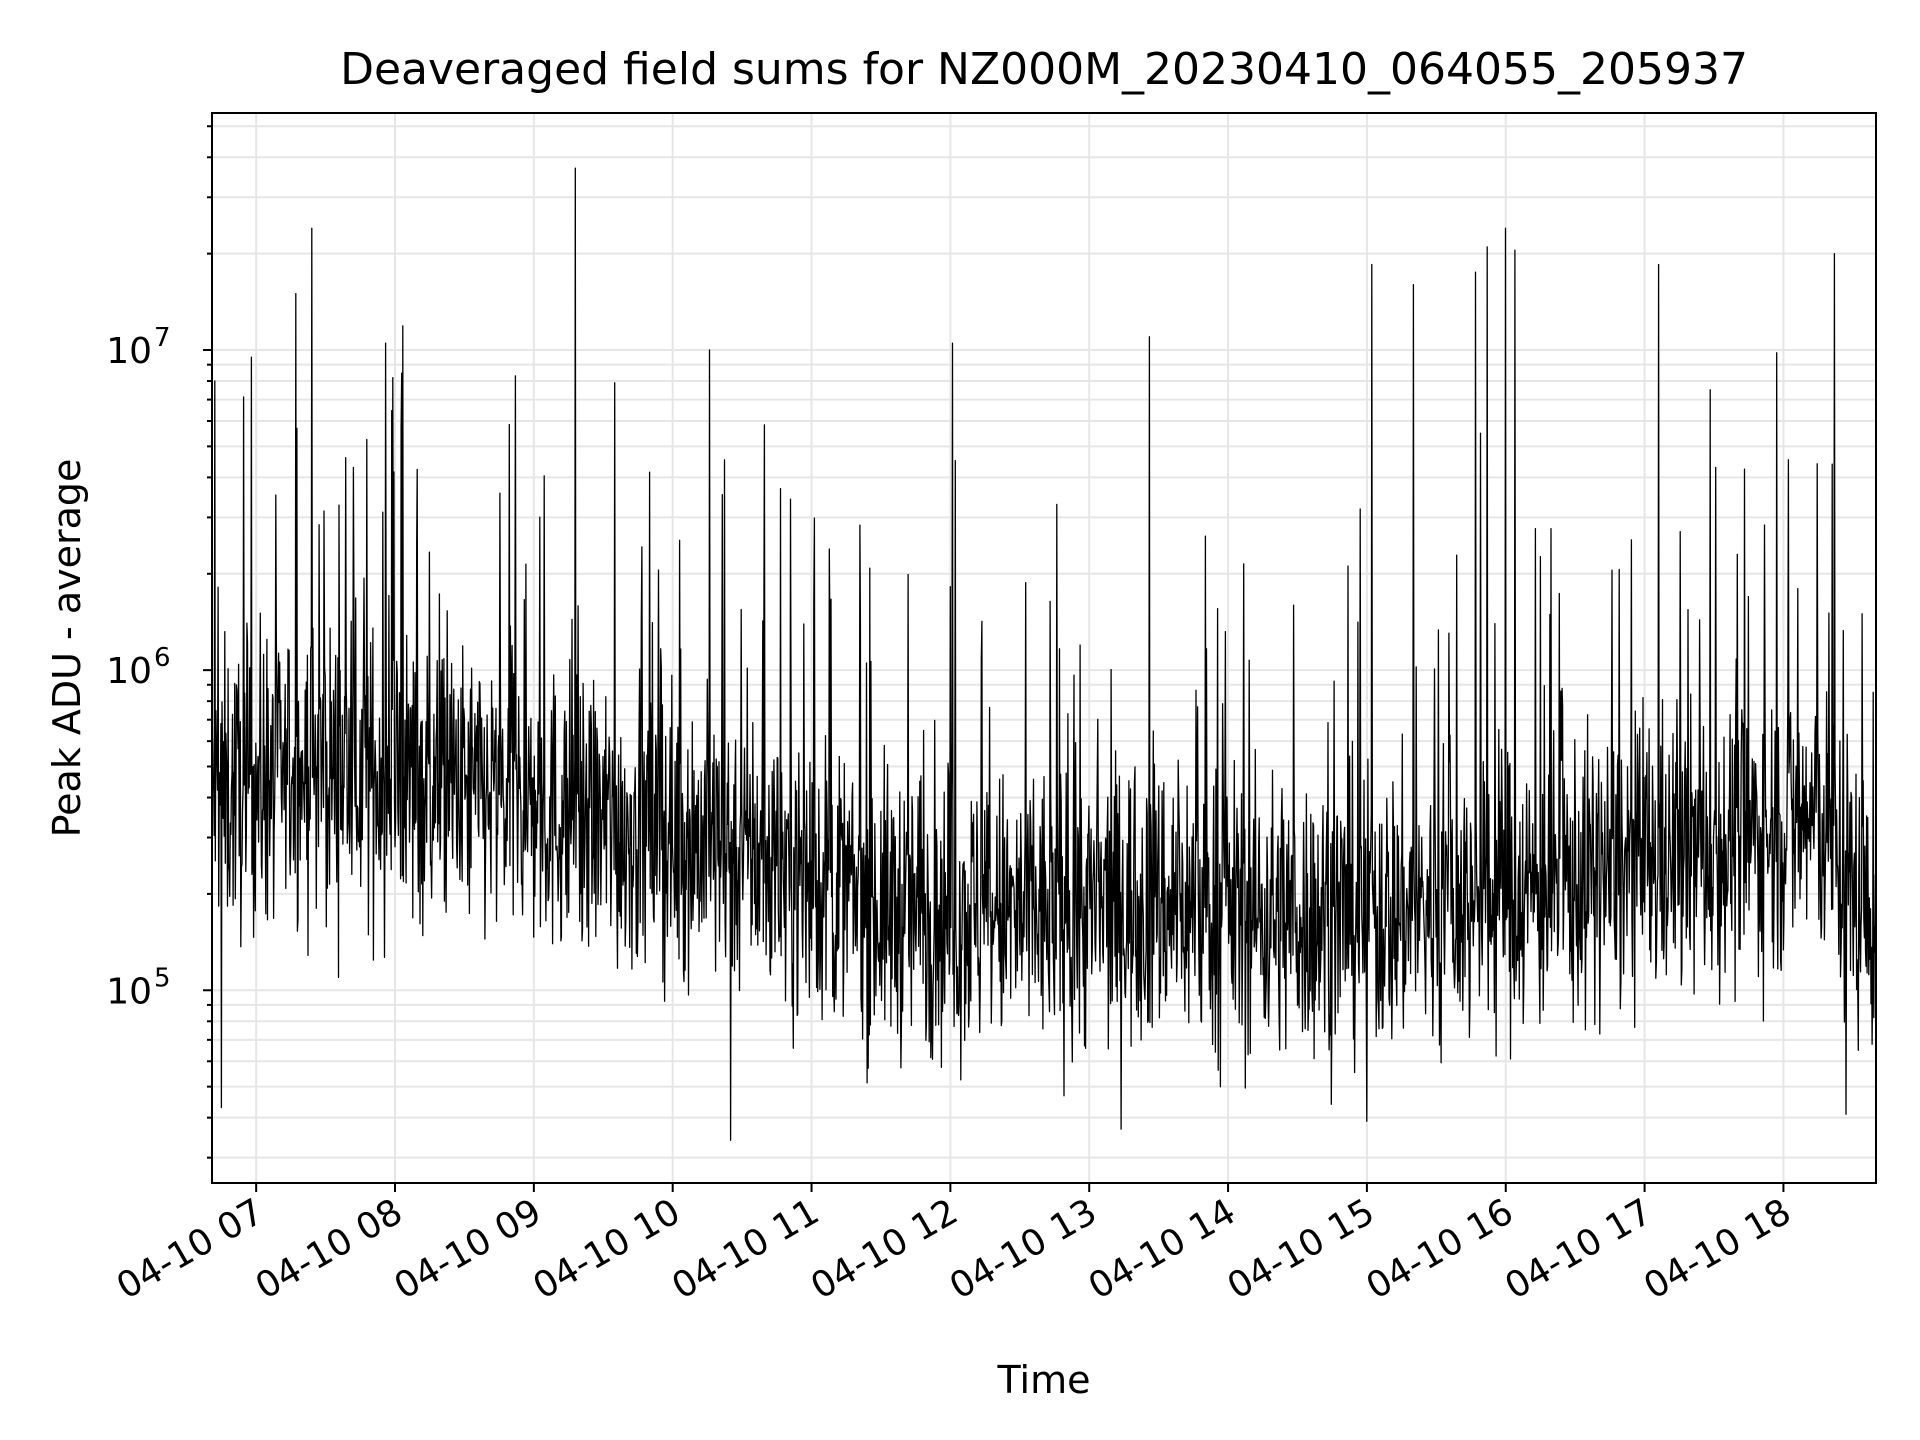  I want to click on x-tick-label: 04-10 08, so click(329, 1249).